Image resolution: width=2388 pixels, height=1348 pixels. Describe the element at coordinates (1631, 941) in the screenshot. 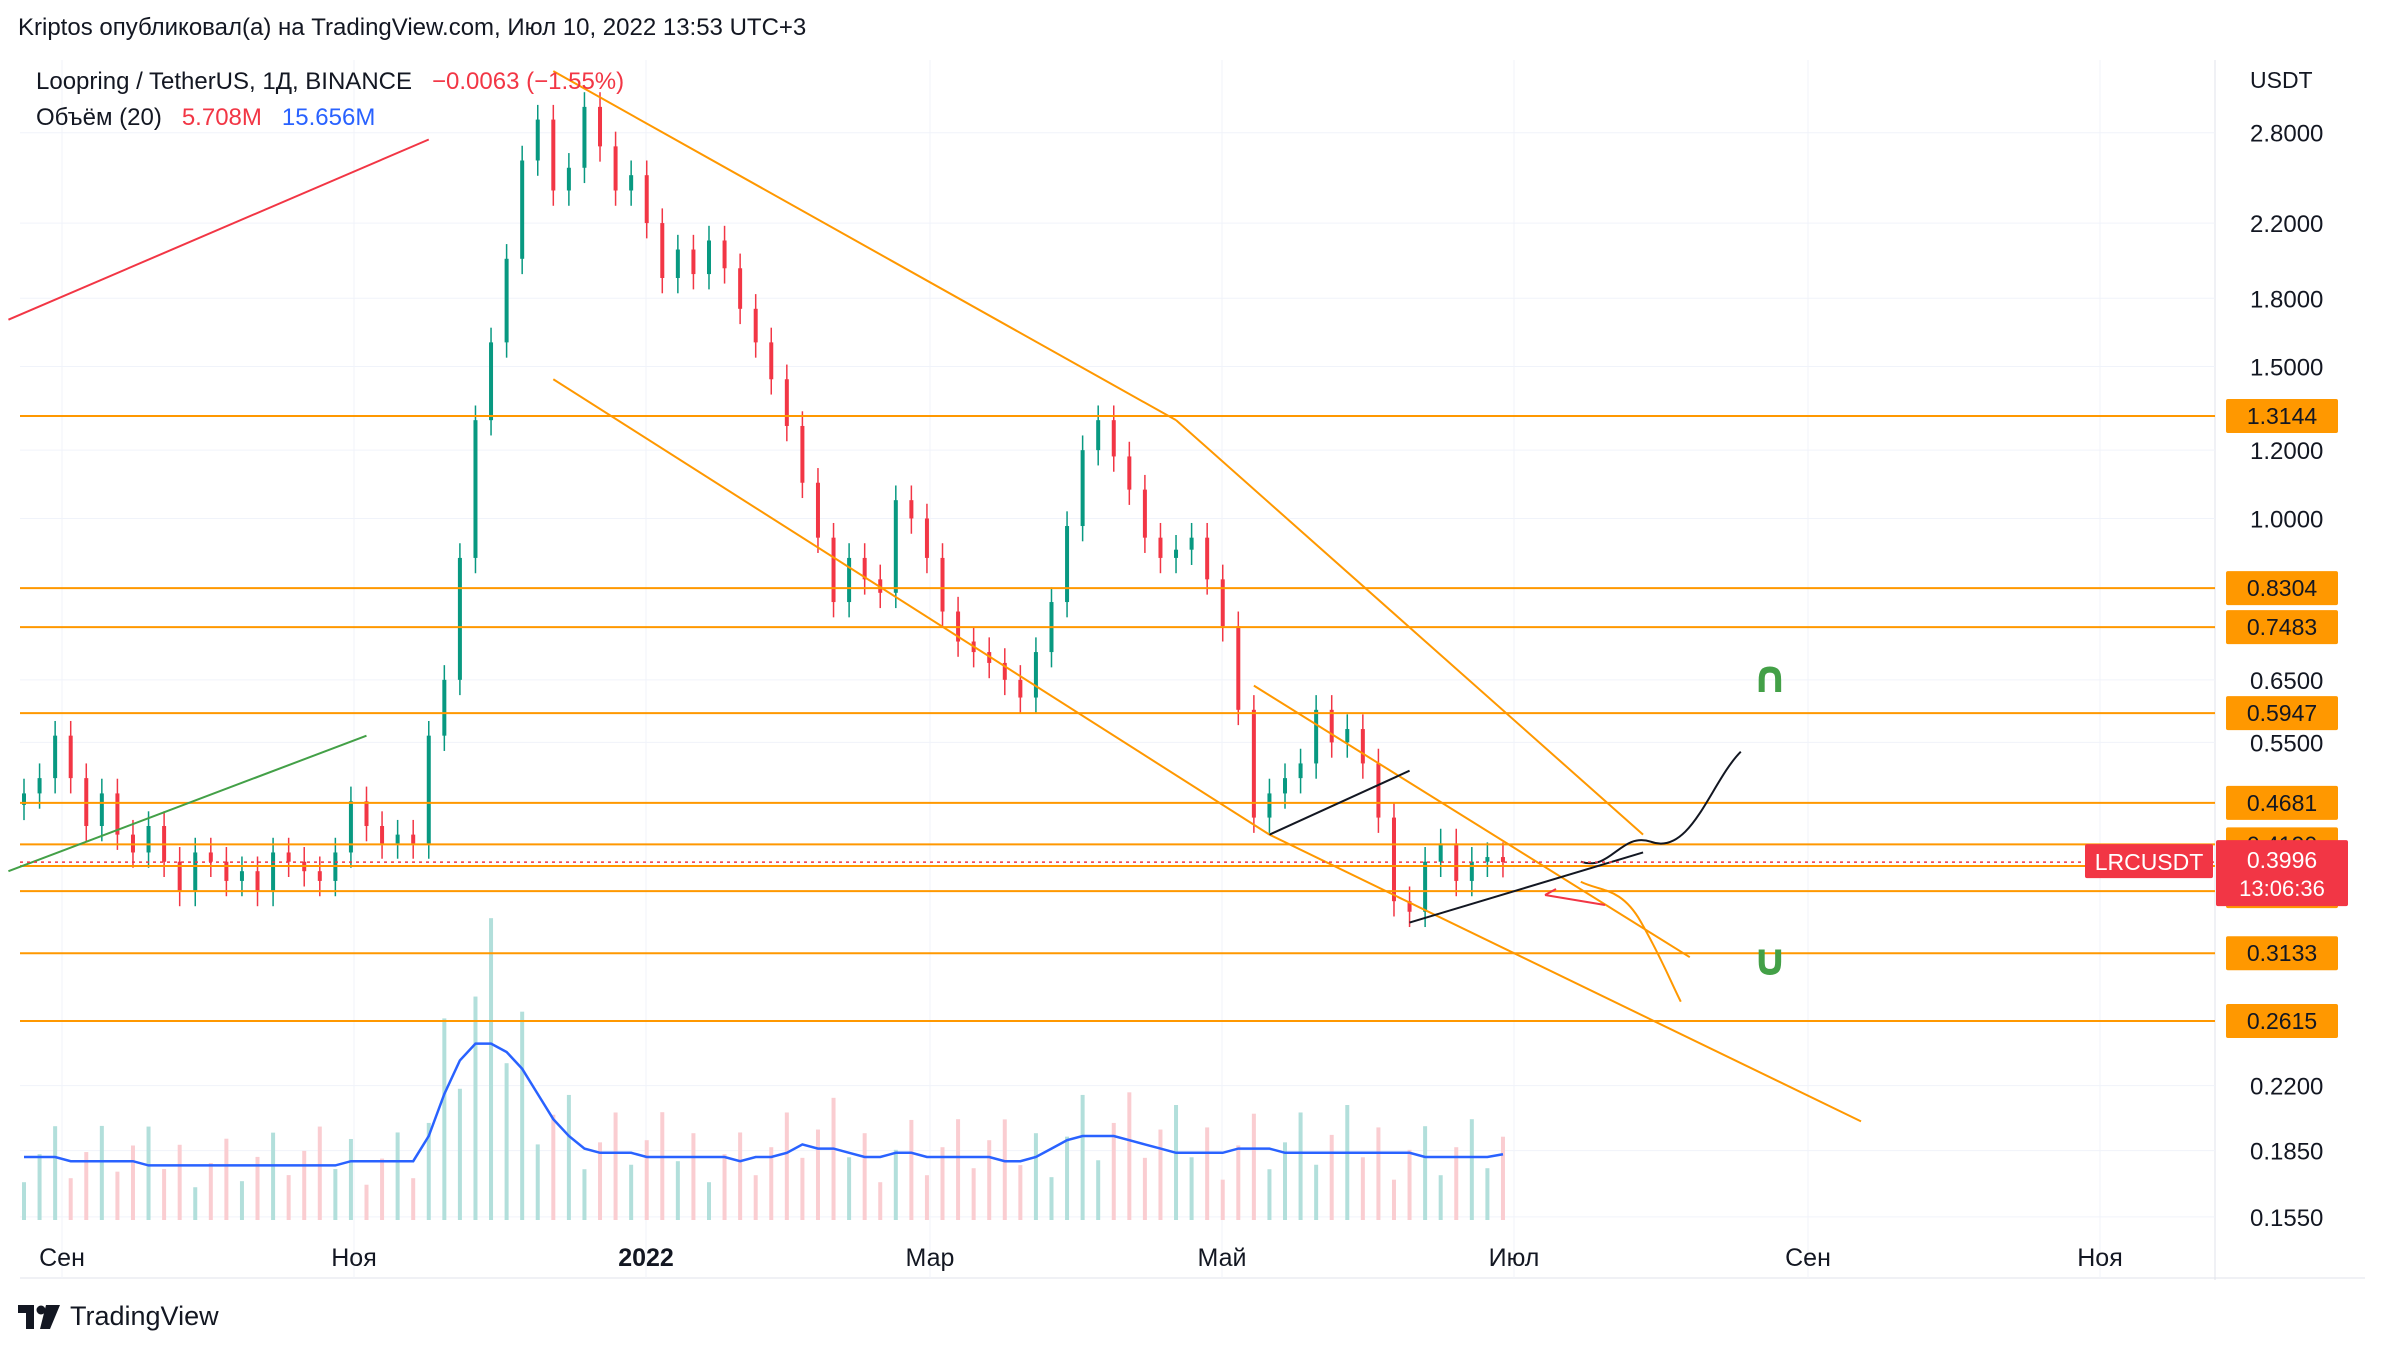

I see `bearish-scenario-path` at that location.